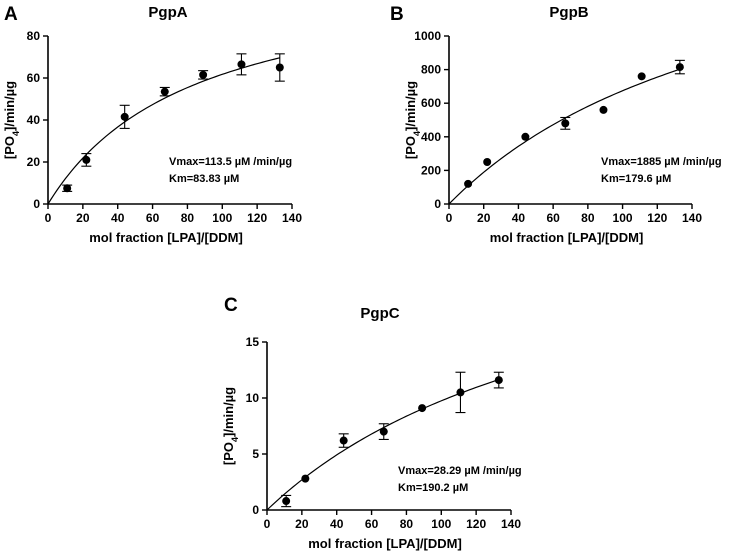 The width and height of the screenshot is (735, 556). Describe the element at coordinates (568, 12) in the screenshot. I see `chart-title: PgpB` at that location.